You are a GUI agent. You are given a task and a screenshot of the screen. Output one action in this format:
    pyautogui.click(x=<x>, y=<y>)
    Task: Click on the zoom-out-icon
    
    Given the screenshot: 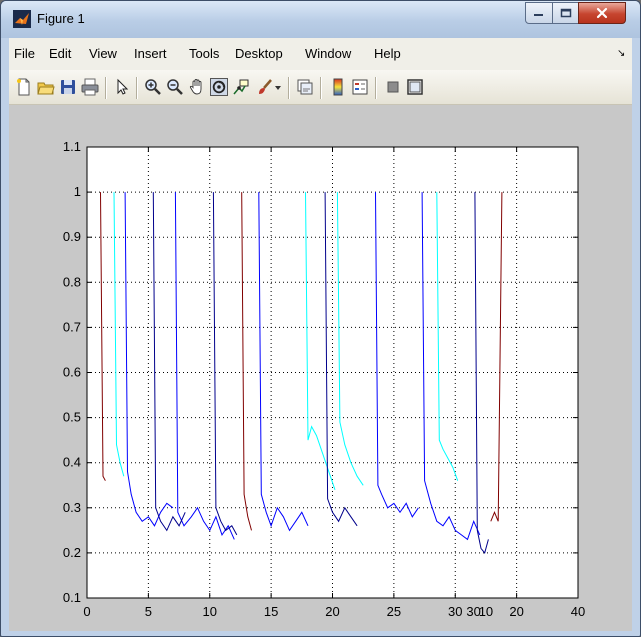 What is the action you would take?
    pyautogui.click(x=175, y=87)
    